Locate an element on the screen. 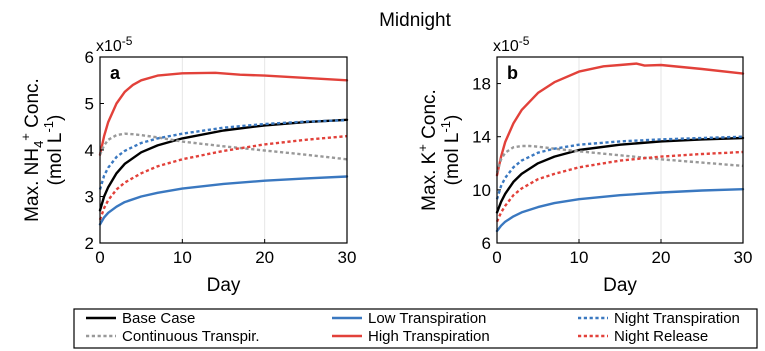 Image resolution: width=765 pixels, height=351 pixels. legend-label-cont: Continuous Transpir. is located at coordinates (191, 336).